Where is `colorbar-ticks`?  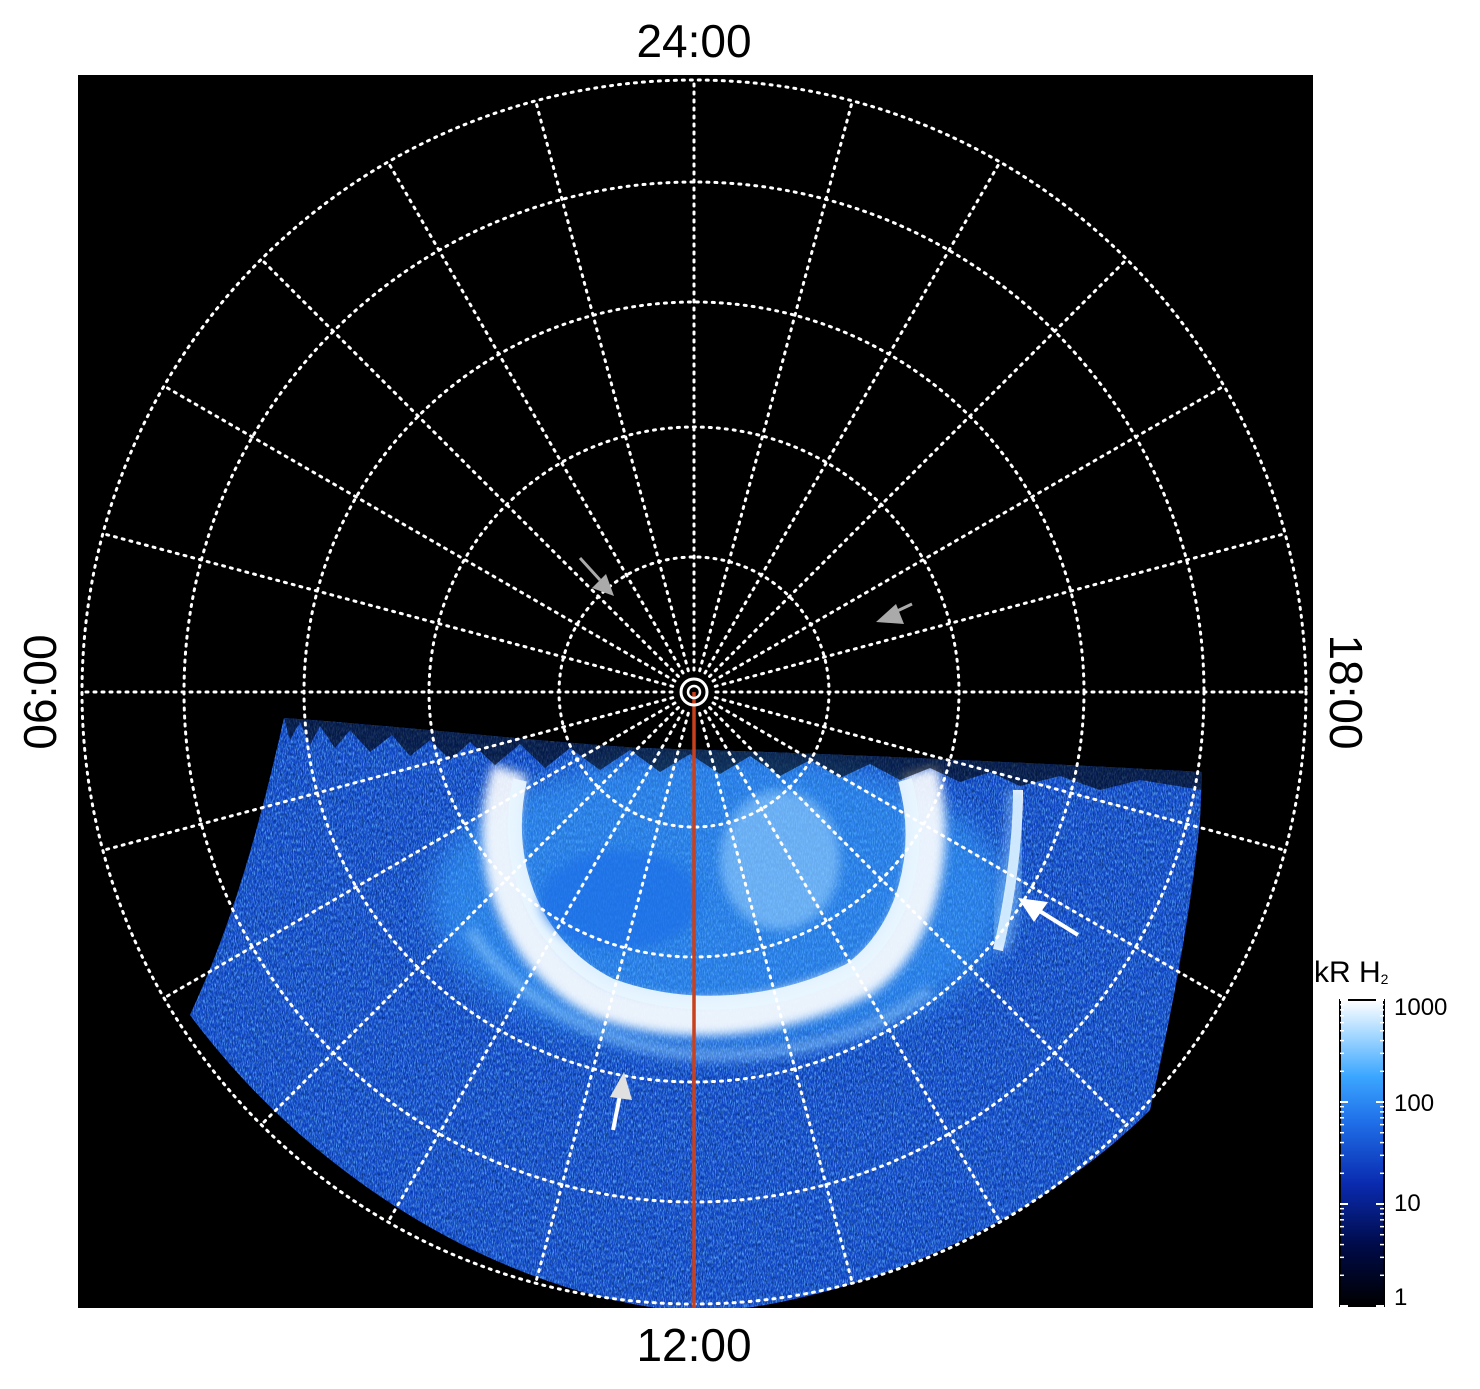 colorbar-ticks is located at coordinates (1362, 1153).